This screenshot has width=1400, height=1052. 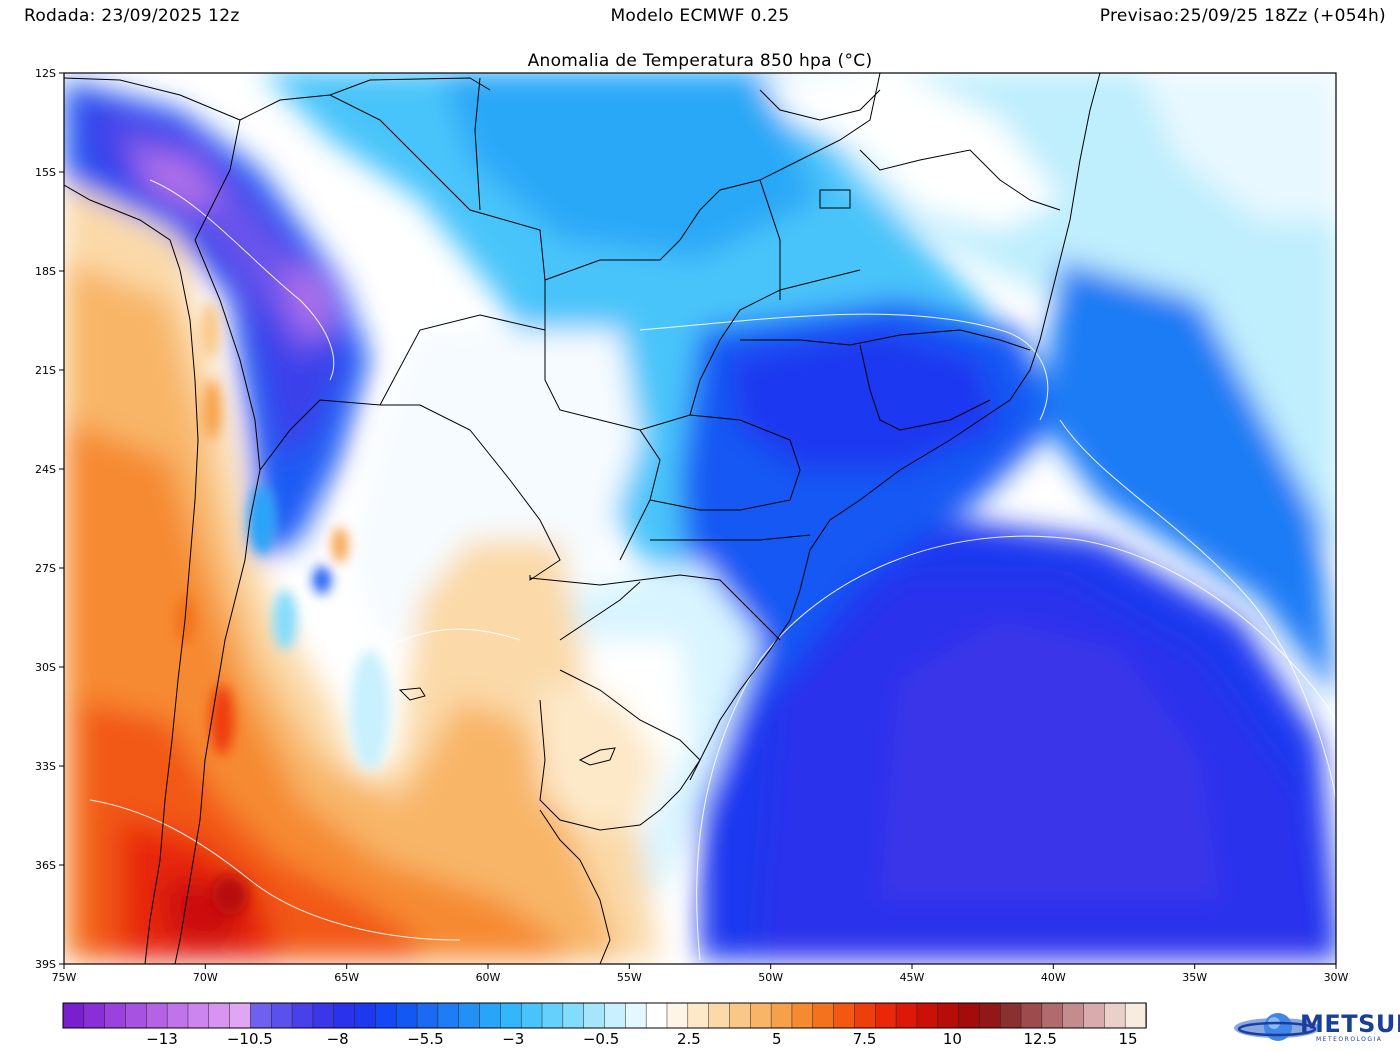 What do you see at coordinates (45, 73) in the screenshot?
I see `lat-tick-label: 12S` at bounding box center [45, 73].